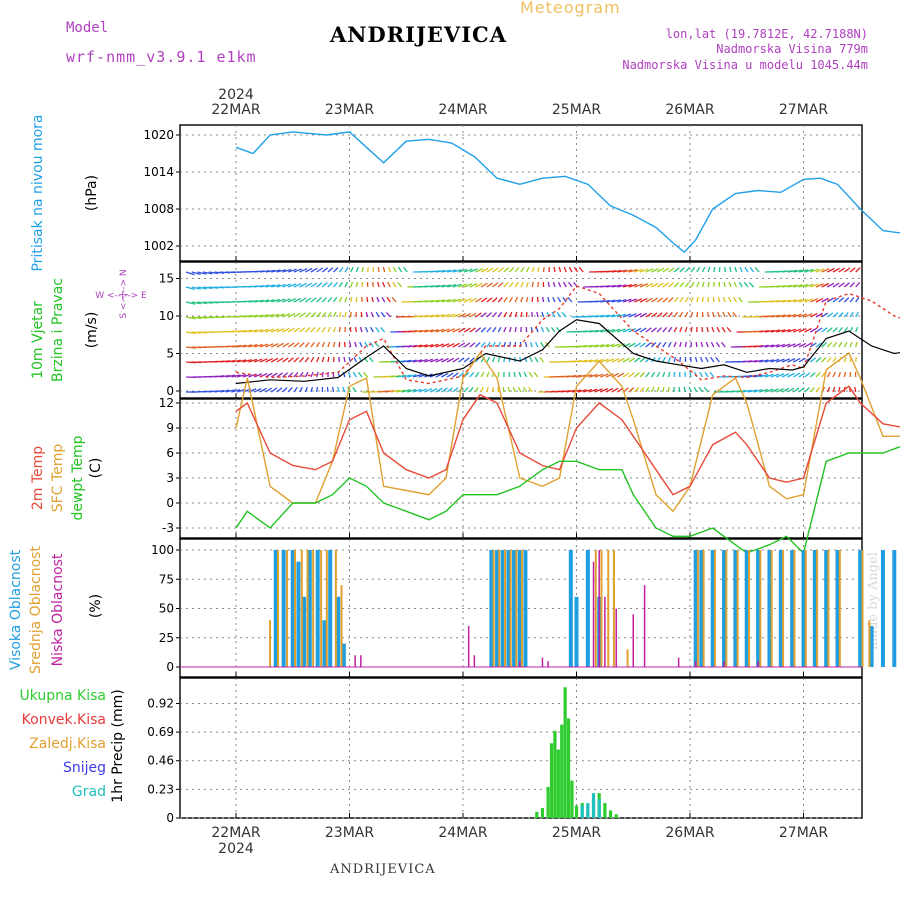 The width and height of the screenshot is (900, 900). I want to click on day-label-bottom: 26MAR, so click(689, 833).